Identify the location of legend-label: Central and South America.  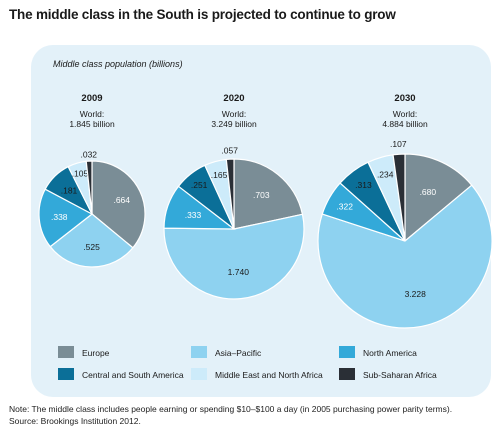
(133, 375).